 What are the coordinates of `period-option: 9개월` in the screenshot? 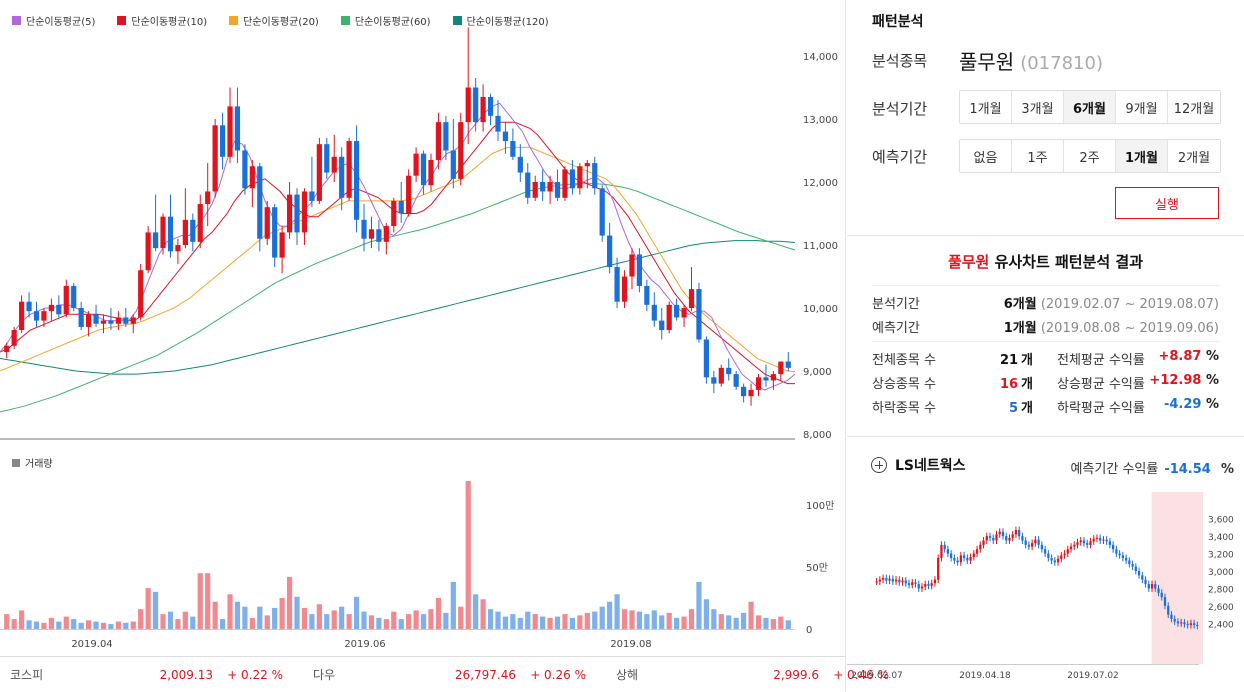 It's located at (1142, 107).